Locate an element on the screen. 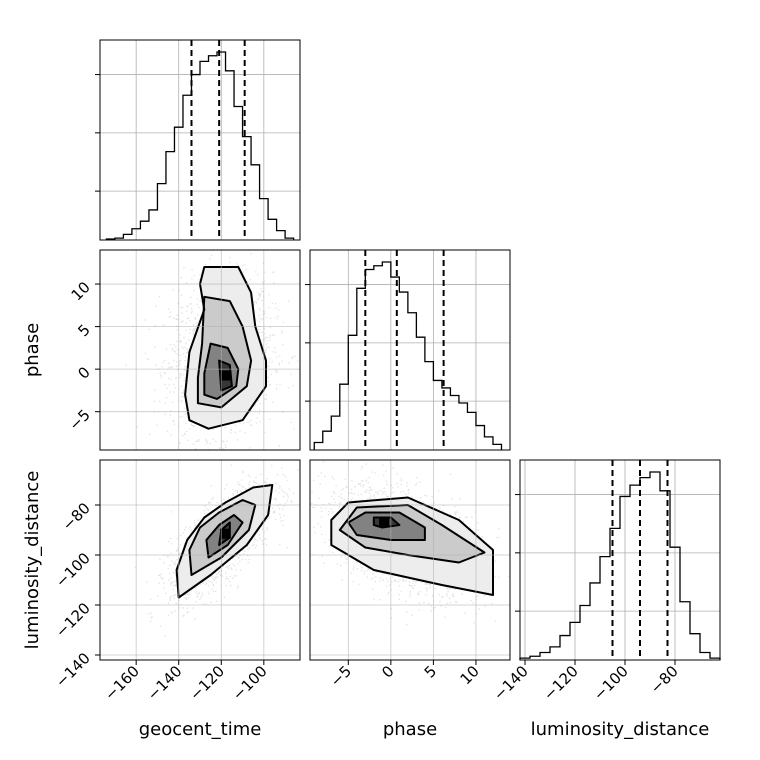 This screenshot has width=760, height=760. pair-panel-geocent_time-phase is located at coordinates (200, 350).